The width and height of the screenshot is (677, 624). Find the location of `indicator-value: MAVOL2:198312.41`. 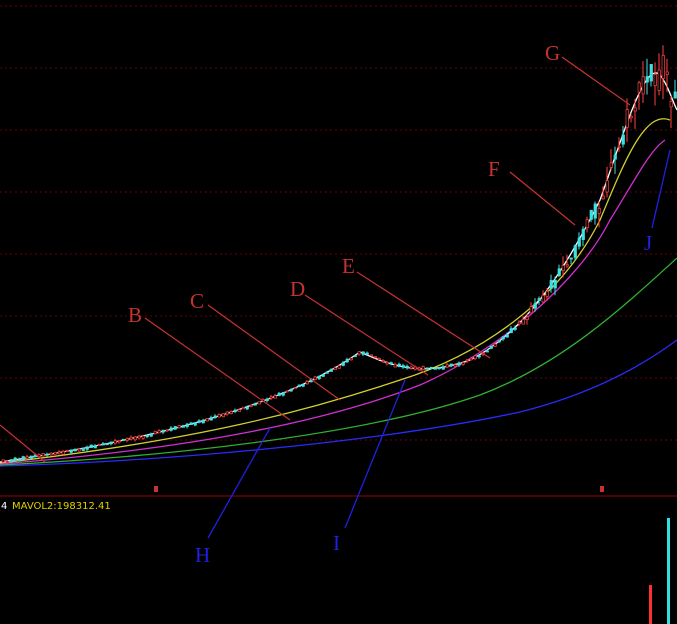

indicator-value: MAVOL2:198312.41 is located at coordinates (61, 506).